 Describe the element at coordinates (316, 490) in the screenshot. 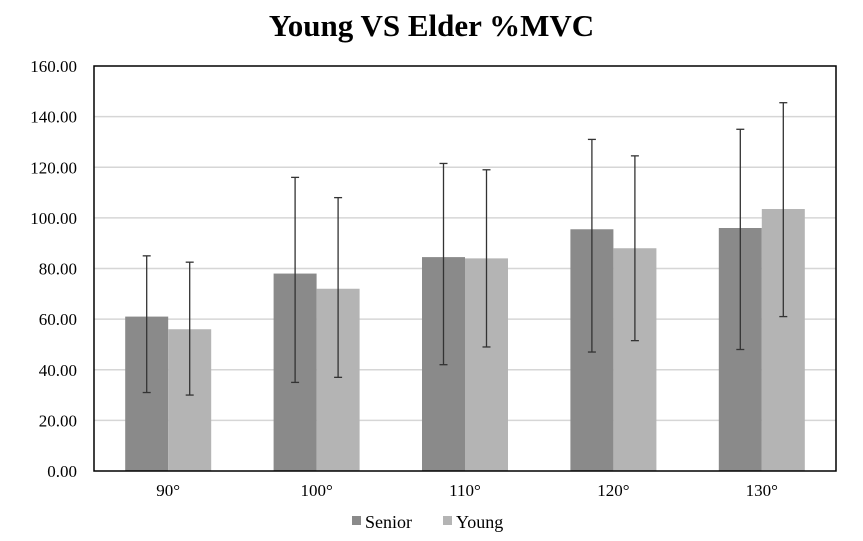

I see `x-tick-label: 100°` at that location.